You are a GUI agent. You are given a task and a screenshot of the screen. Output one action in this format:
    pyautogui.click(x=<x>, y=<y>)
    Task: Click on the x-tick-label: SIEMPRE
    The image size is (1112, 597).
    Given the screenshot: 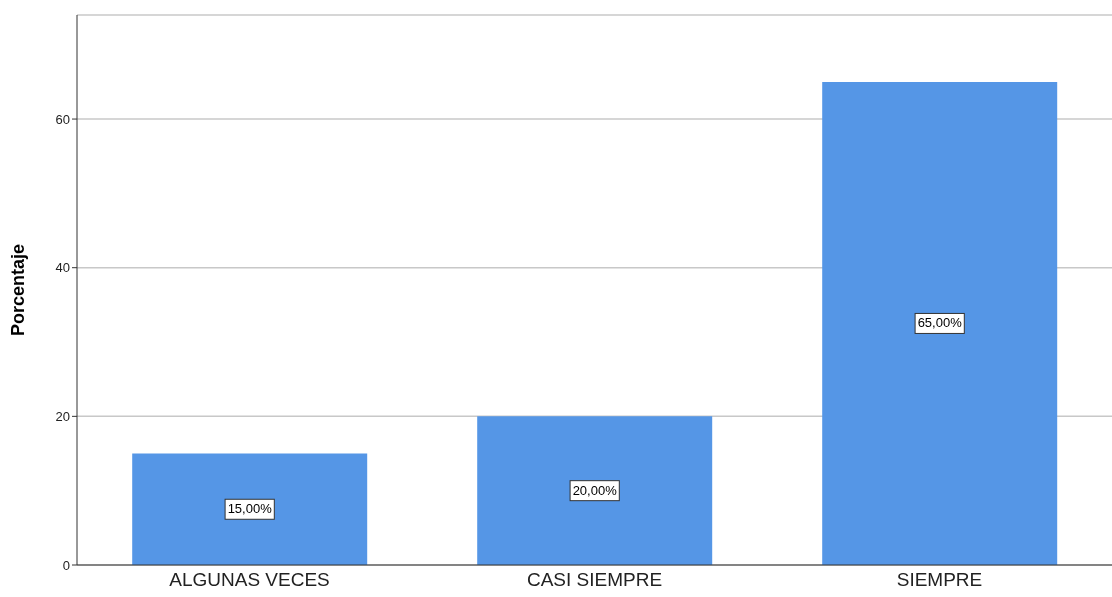 What is the action you would take?
    pyautogui.click(x=939, y=580)
    